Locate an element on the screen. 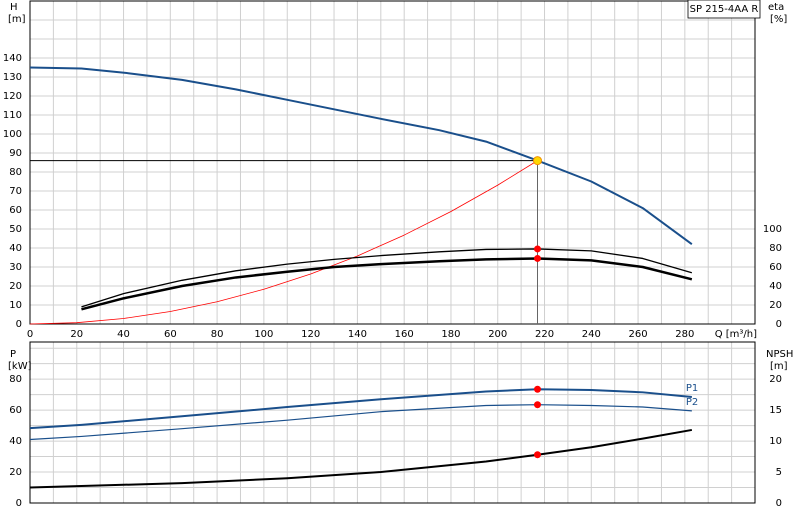 The image size is (800, 520). x-tick-label: 40 is located at coordinates (123, 334).